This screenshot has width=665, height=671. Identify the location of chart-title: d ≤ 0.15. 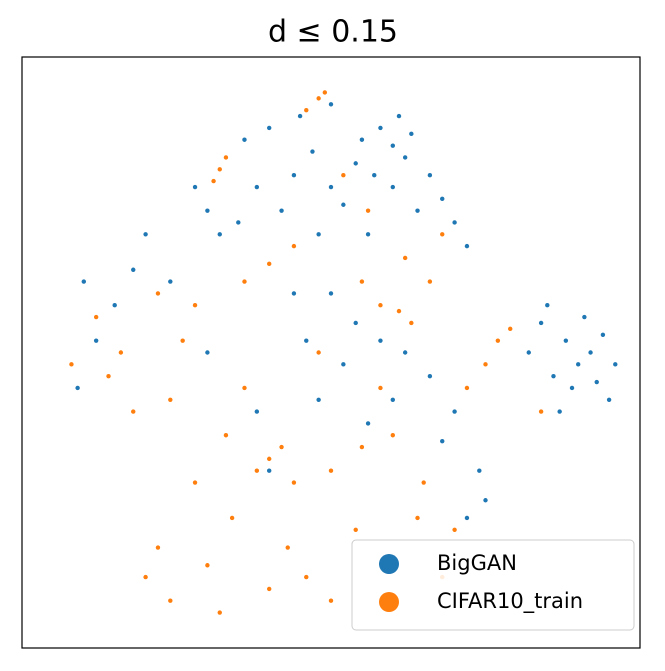
(333, 32).